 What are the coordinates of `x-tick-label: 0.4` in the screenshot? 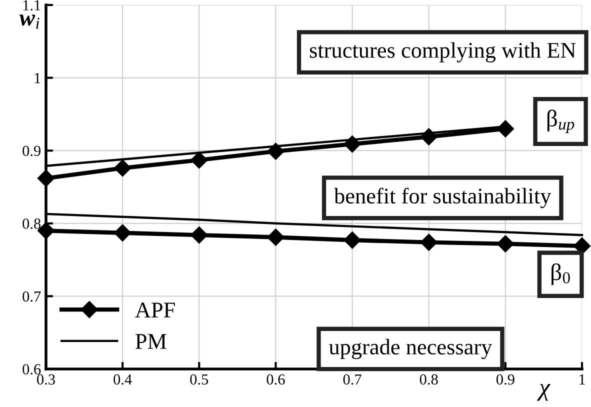 It's located at (123, 379).